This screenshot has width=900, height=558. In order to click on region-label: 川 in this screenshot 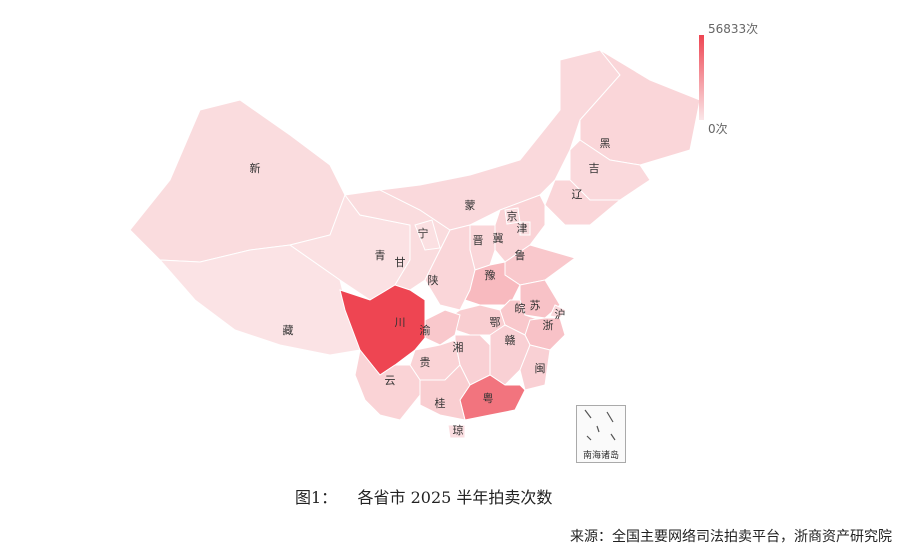, I will do `click(400, 322)`.